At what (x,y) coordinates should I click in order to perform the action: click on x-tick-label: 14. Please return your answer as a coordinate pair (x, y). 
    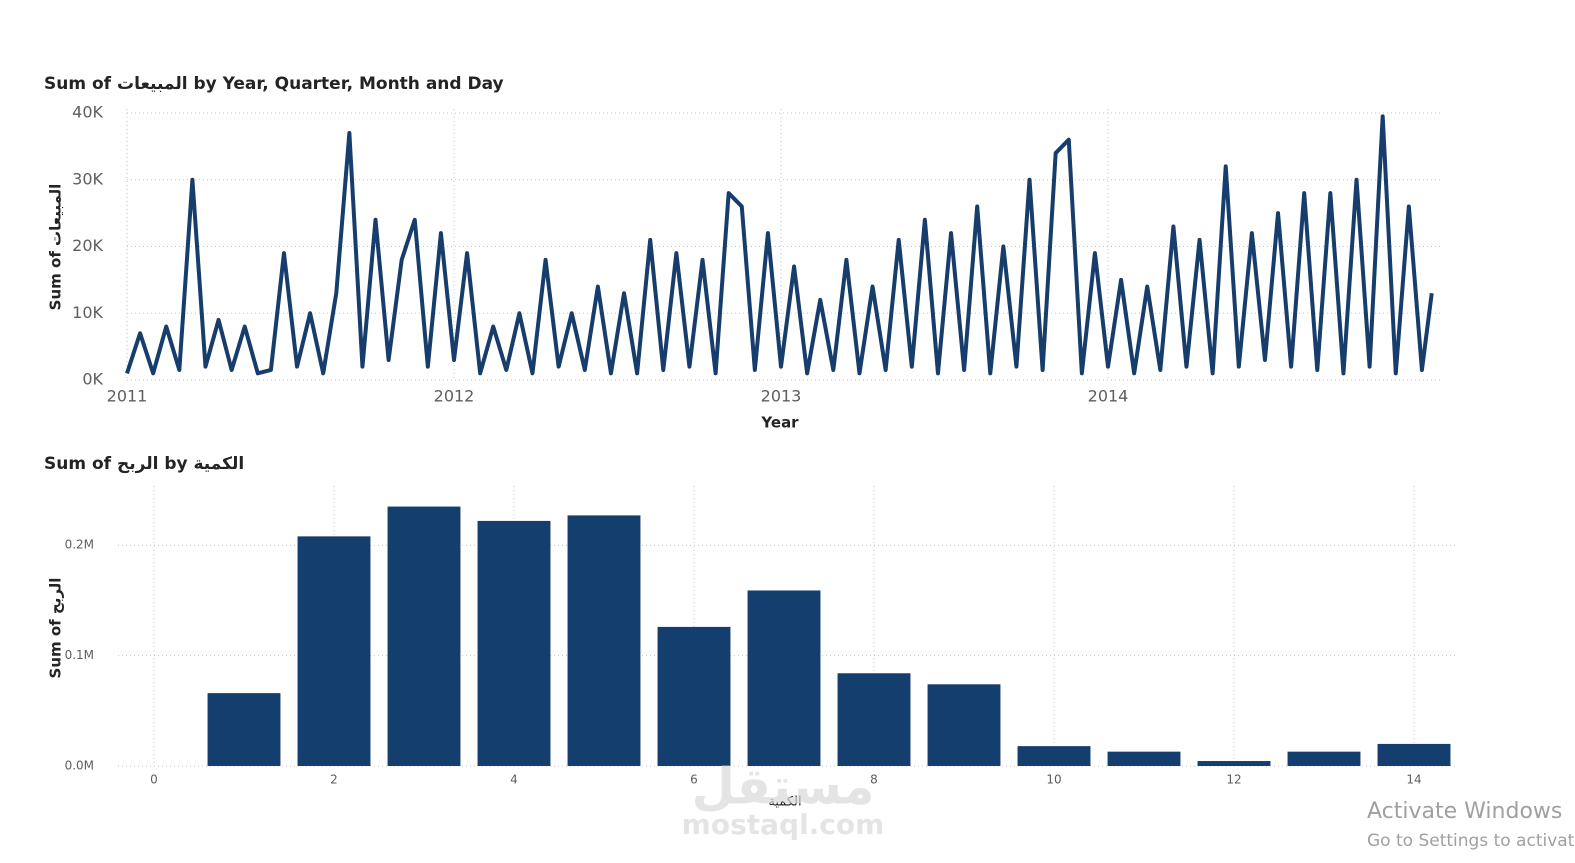
    Looking at the image, I should click on (1413, 780).